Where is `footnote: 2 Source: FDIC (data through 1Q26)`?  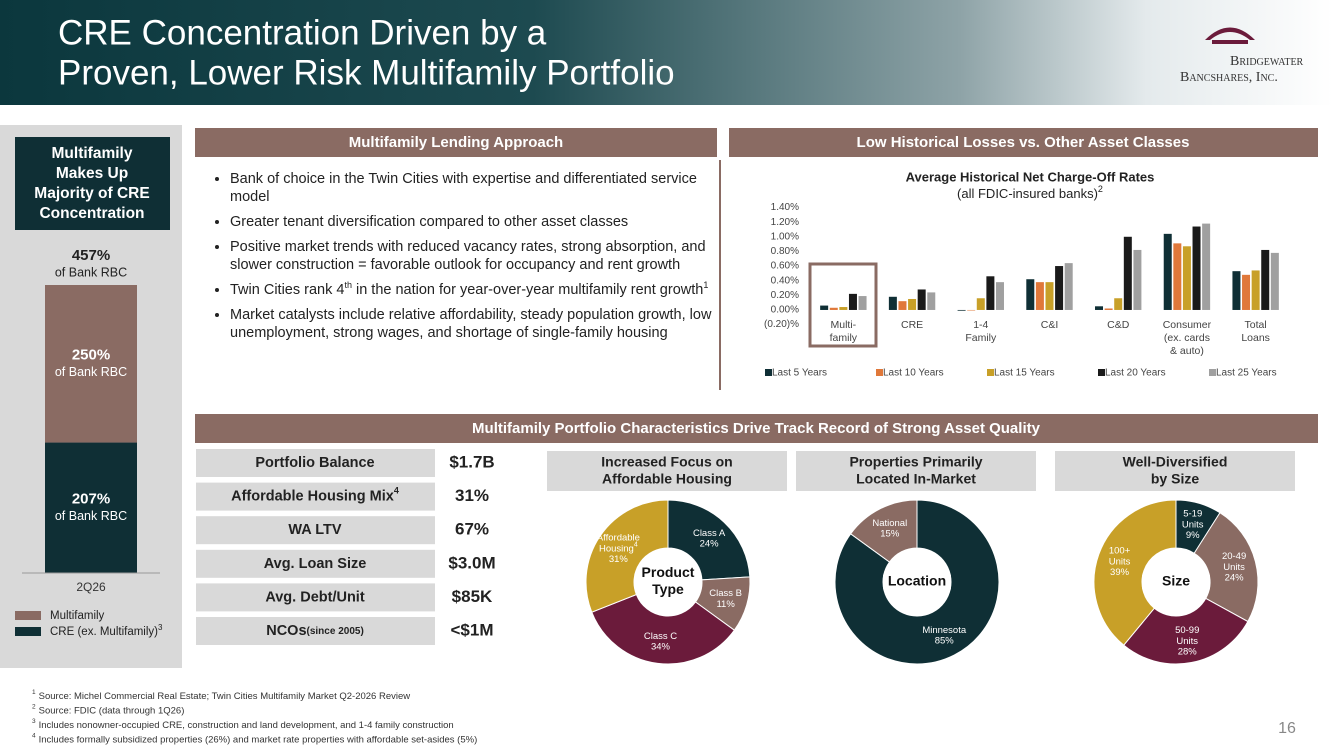 footnote: 2 Source: FDIC (data through 1Q26) is located at coordinates (108, 710).